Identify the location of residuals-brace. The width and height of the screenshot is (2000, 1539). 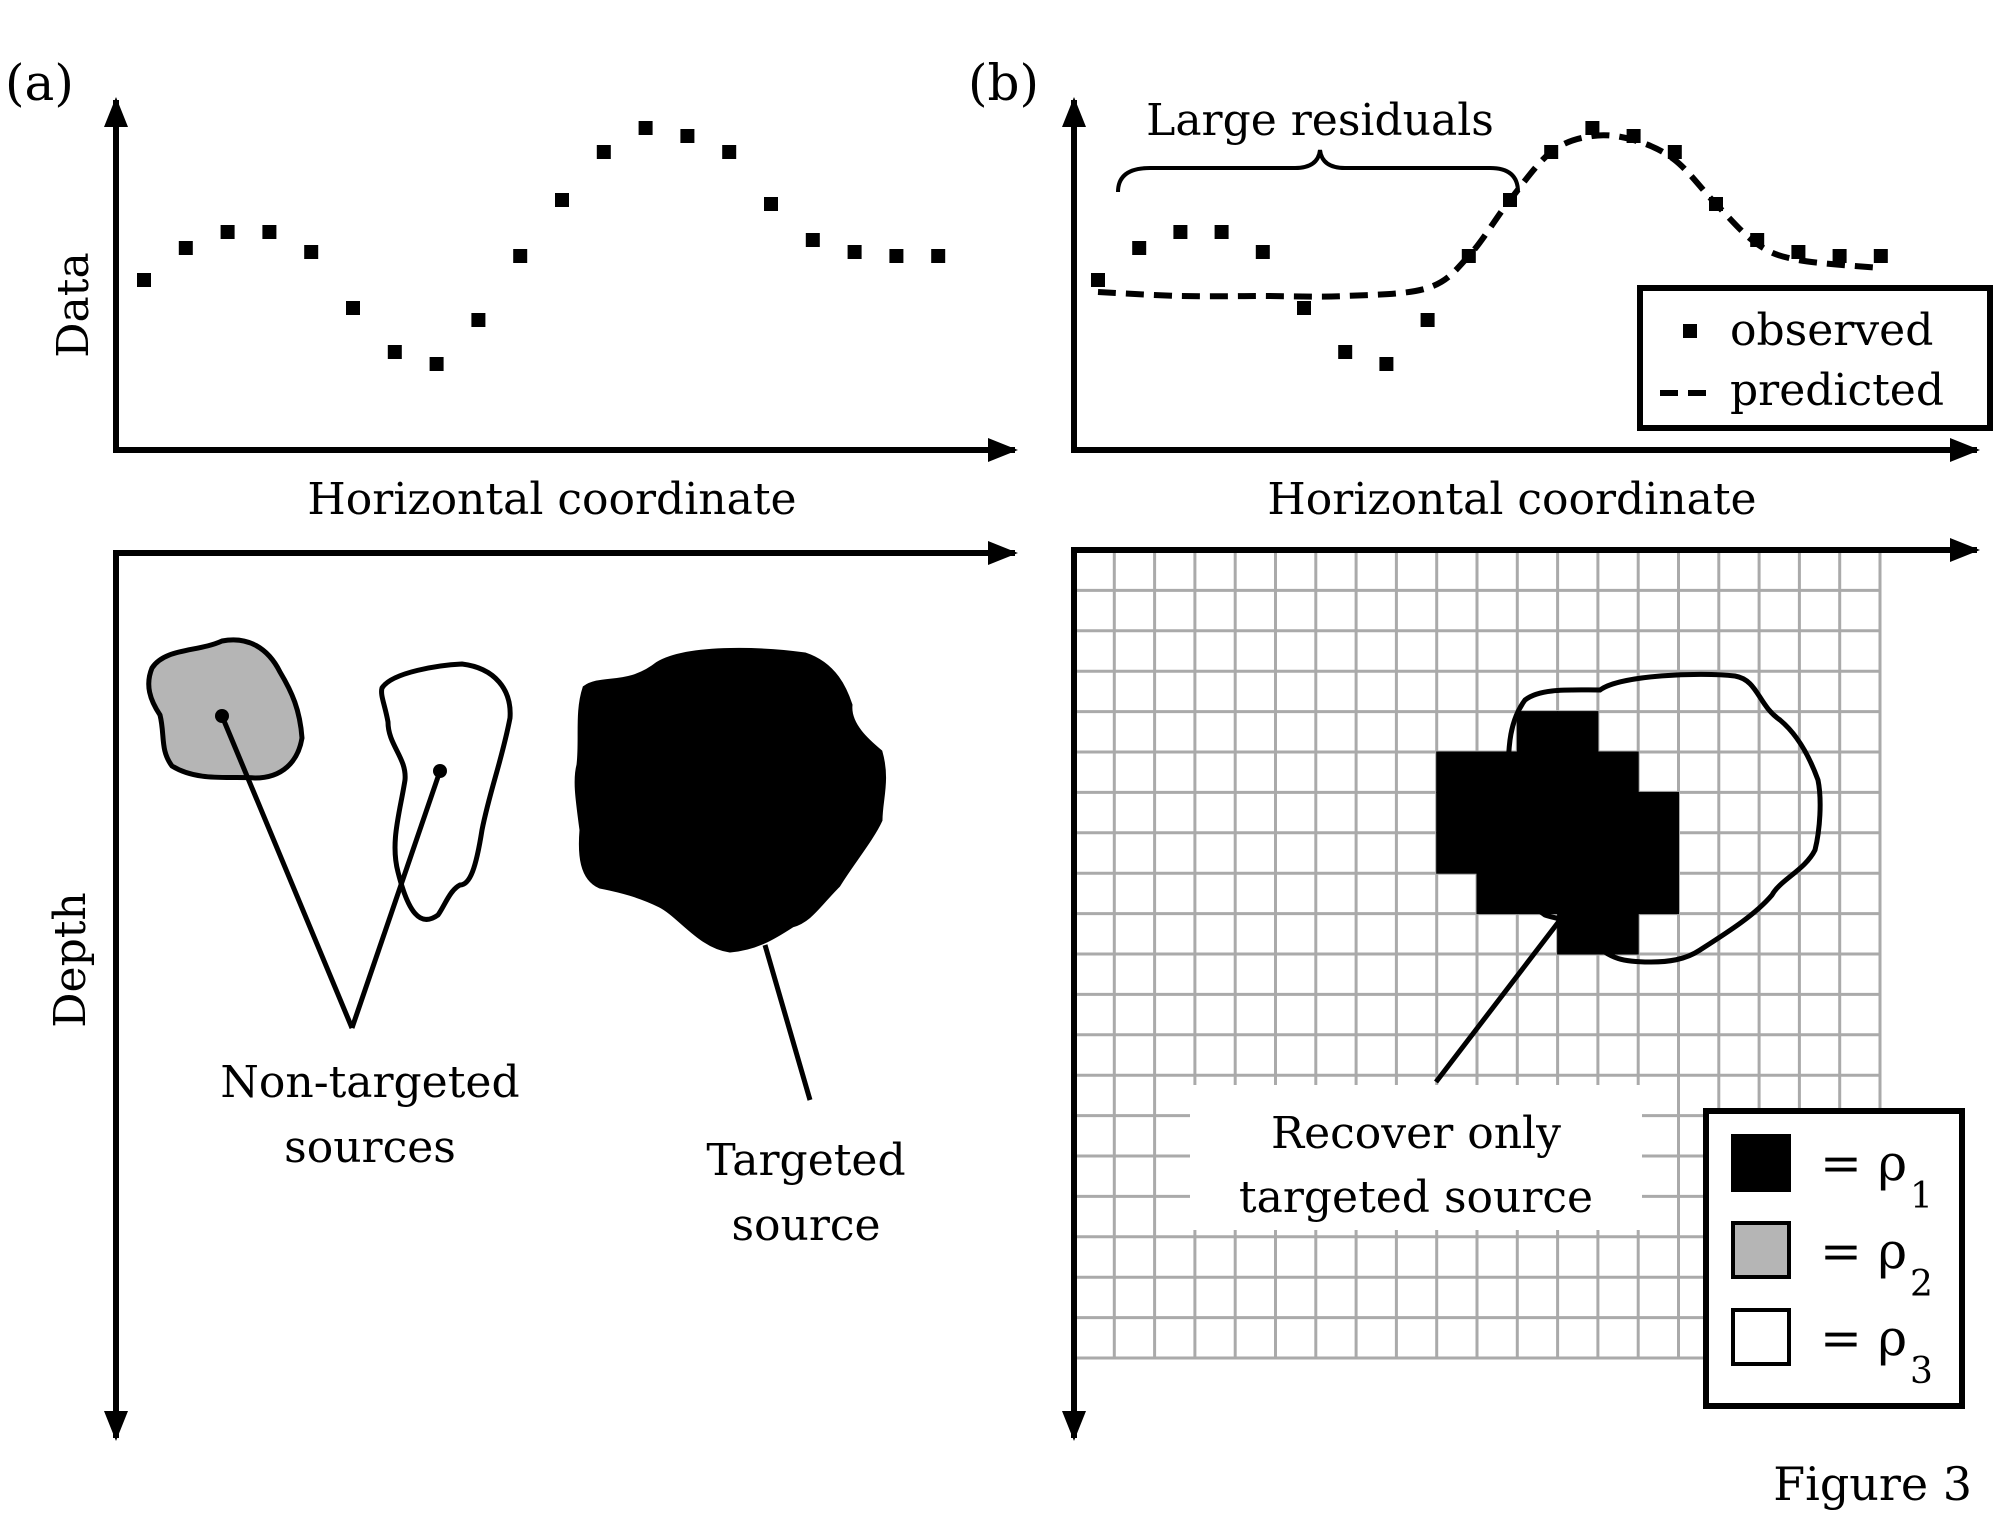
(1318, 171).